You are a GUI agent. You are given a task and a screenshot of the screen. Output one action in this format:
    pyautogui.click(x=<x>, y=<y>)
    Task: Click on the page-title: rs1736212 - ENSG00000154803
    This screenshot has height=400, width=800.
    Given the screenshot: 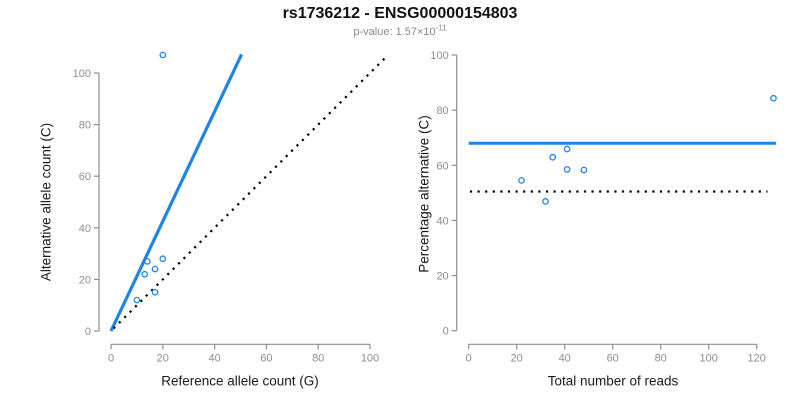 What is the action you would take?
    pyautogui.click(x=400, y=13)
    